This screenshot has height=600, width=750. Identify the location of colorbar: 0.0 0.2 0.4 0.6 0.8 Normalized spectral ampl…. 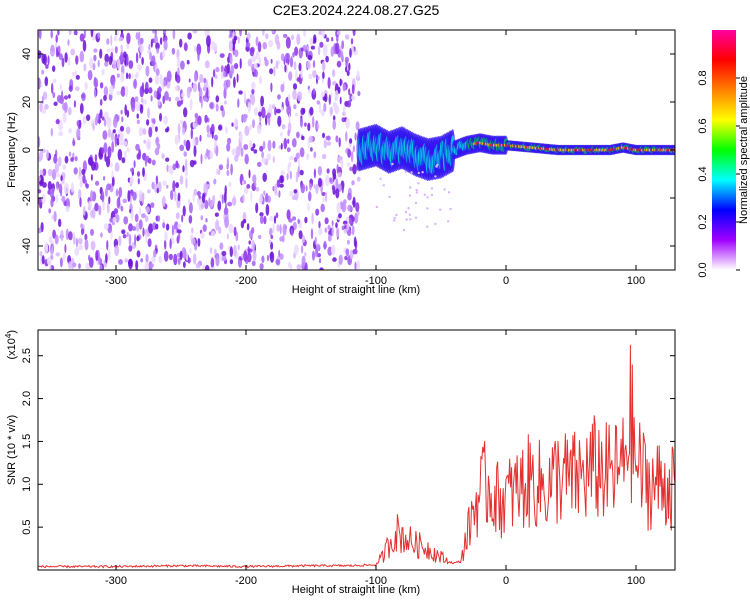
(723, 154).